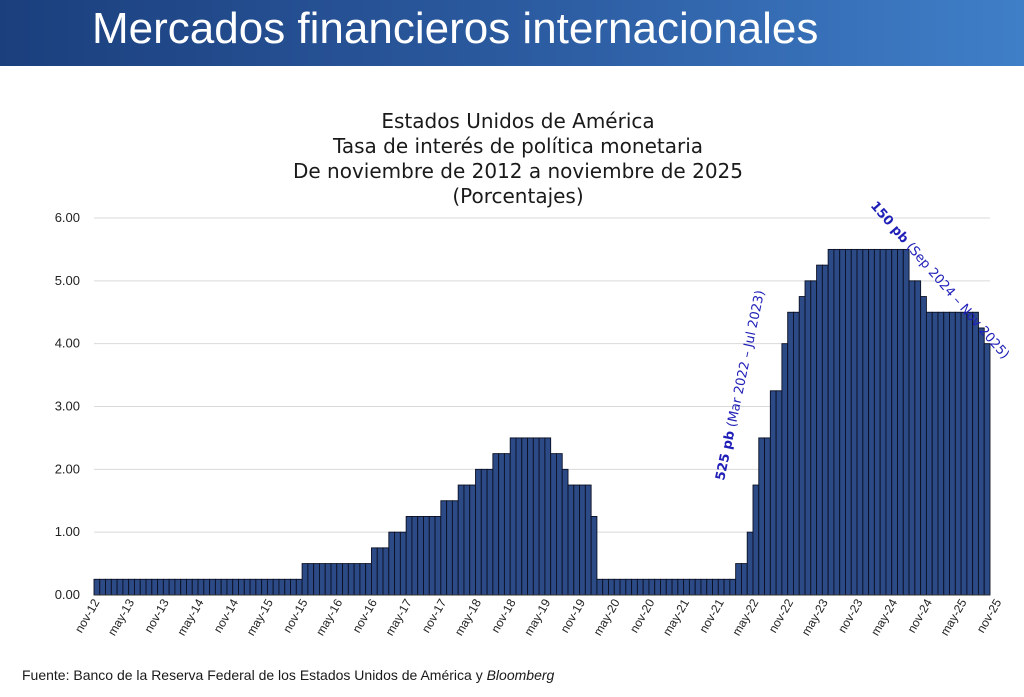 The width and height of the screenshot is (1024, 697). What do you see at coordinates (503, 615) in the screenshot?
I see `x-tick-label: nov-18` at bounding box center [503, 615].